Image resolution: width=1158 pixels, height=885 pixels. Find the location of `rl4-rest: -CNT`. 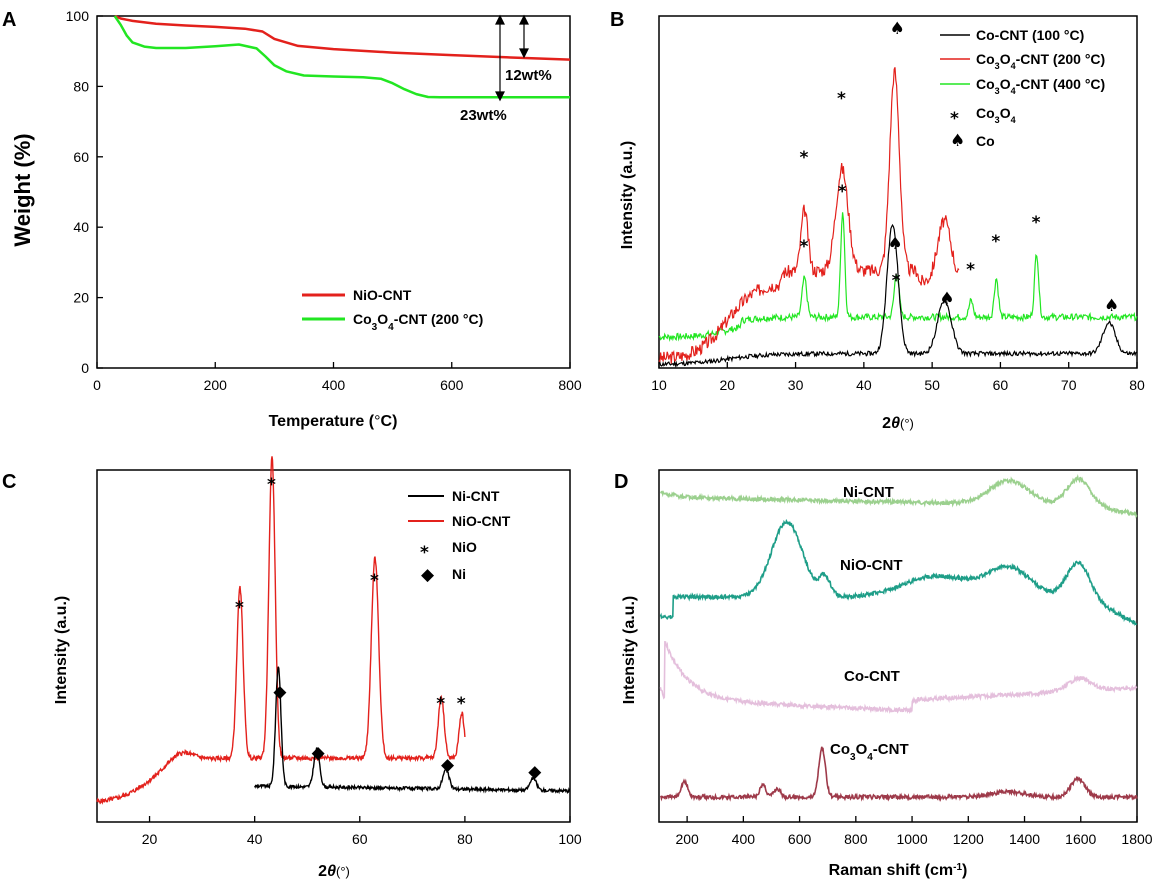

rl4-rest: -CNT is located at coordinates (891, 749).